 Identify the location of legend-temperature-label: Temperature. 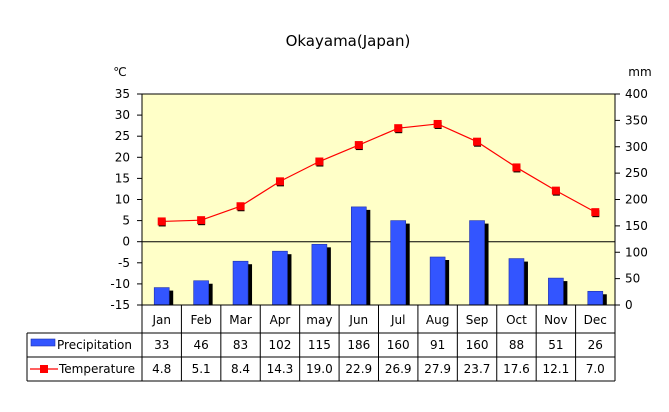
(96, 369).